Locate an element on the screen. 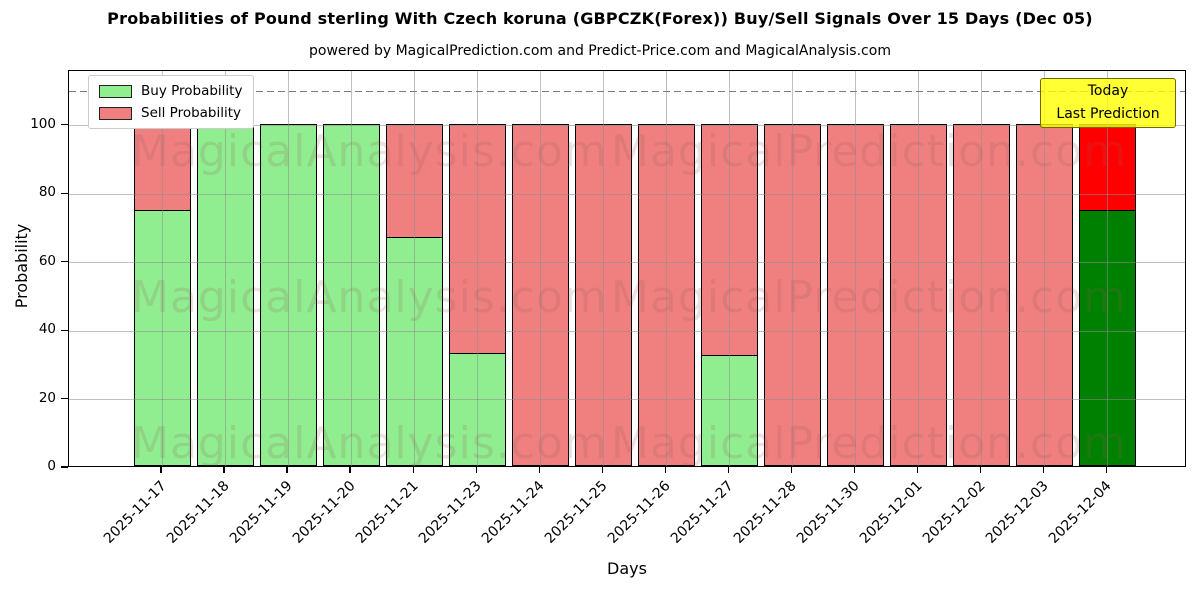 The width and height of the screenshot is (1200, 600). today-annotation-line1: Today is located at coordinates (1108, 91).